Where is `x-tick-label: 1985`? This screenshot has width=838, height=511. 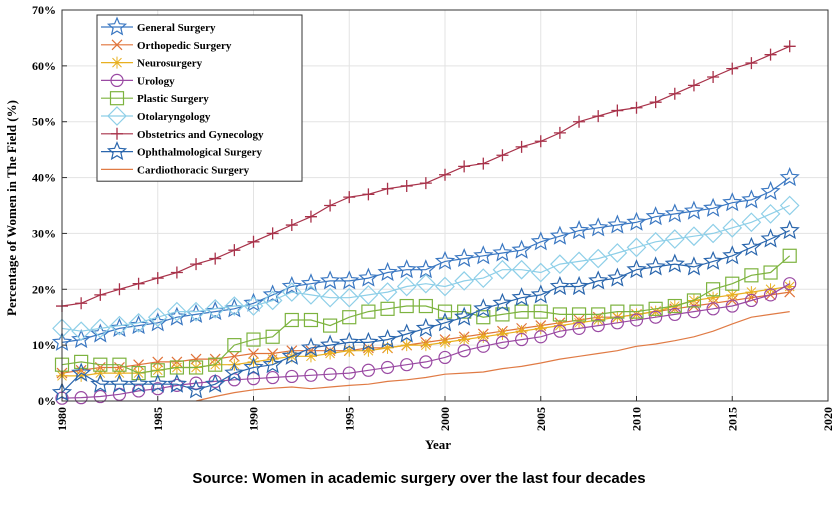
x-tick-label: 1985 is located at coordinates (158, 419).